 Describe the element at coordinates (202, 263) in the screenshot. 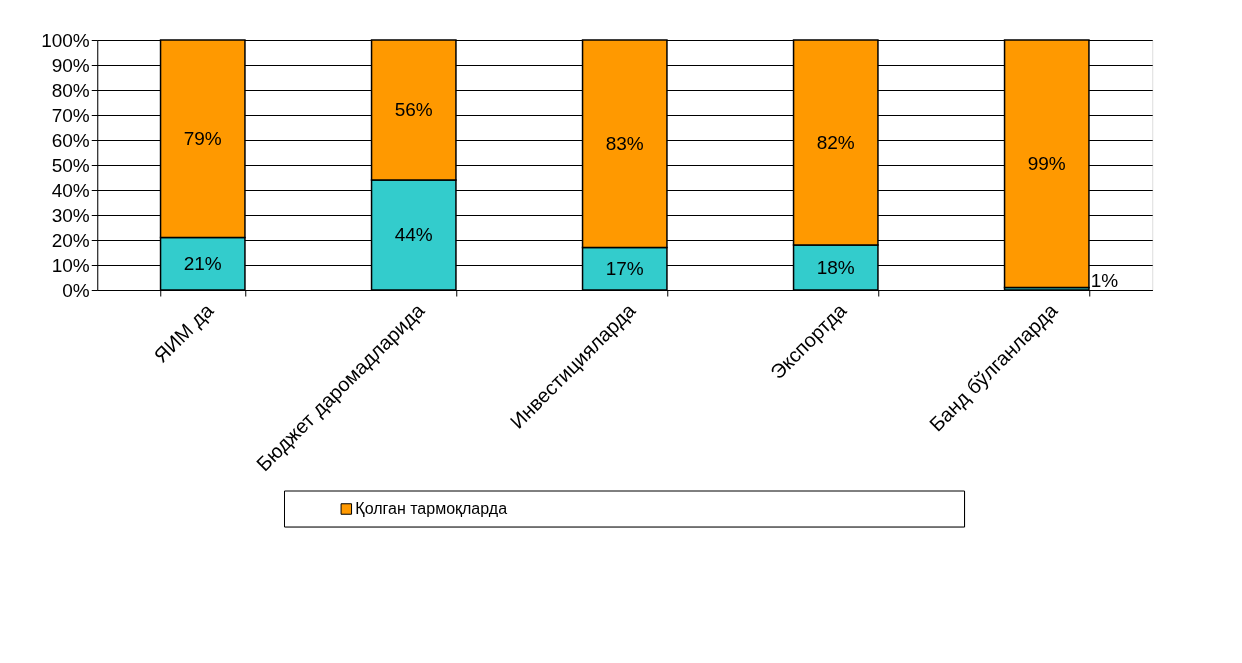

I see `data-label: 21%` at that location.